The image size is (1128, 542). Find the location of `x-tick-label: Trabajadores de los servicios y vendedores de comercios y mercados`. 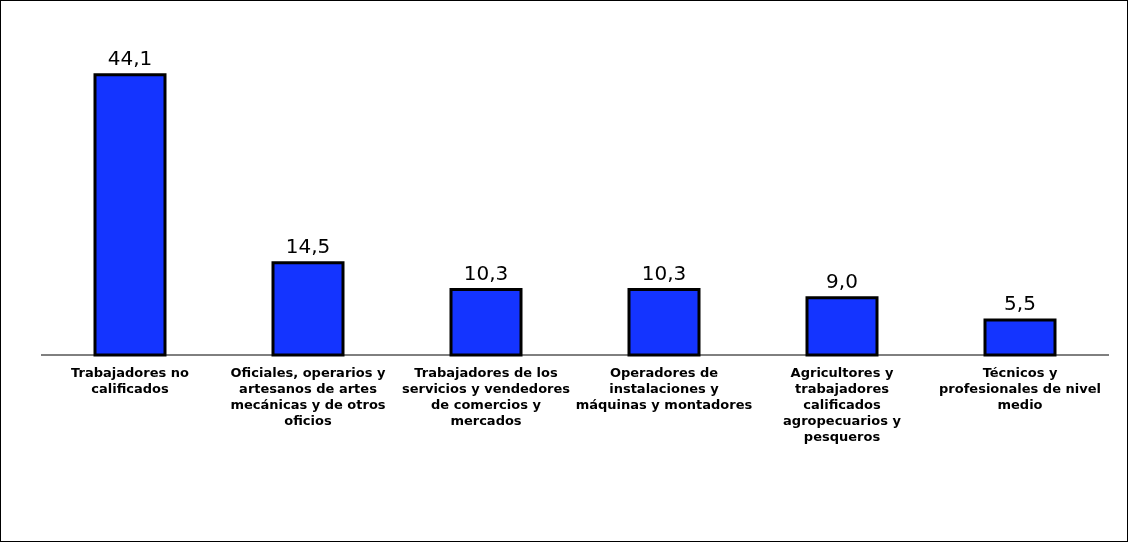

x-tick-label: Trabajadores de los servicios y vendedores de comercios y mercados is located at coordinates (486, 396).